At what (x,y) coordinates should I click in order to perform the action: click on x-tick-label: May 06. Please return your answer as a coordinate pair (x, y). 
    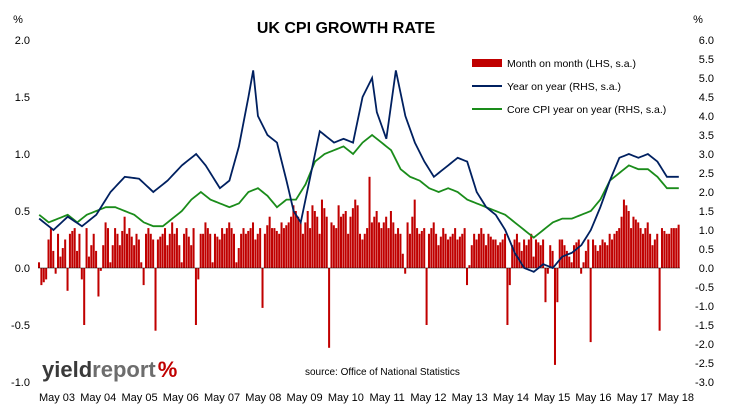
    Looking at the image, I should click on (181, 398).